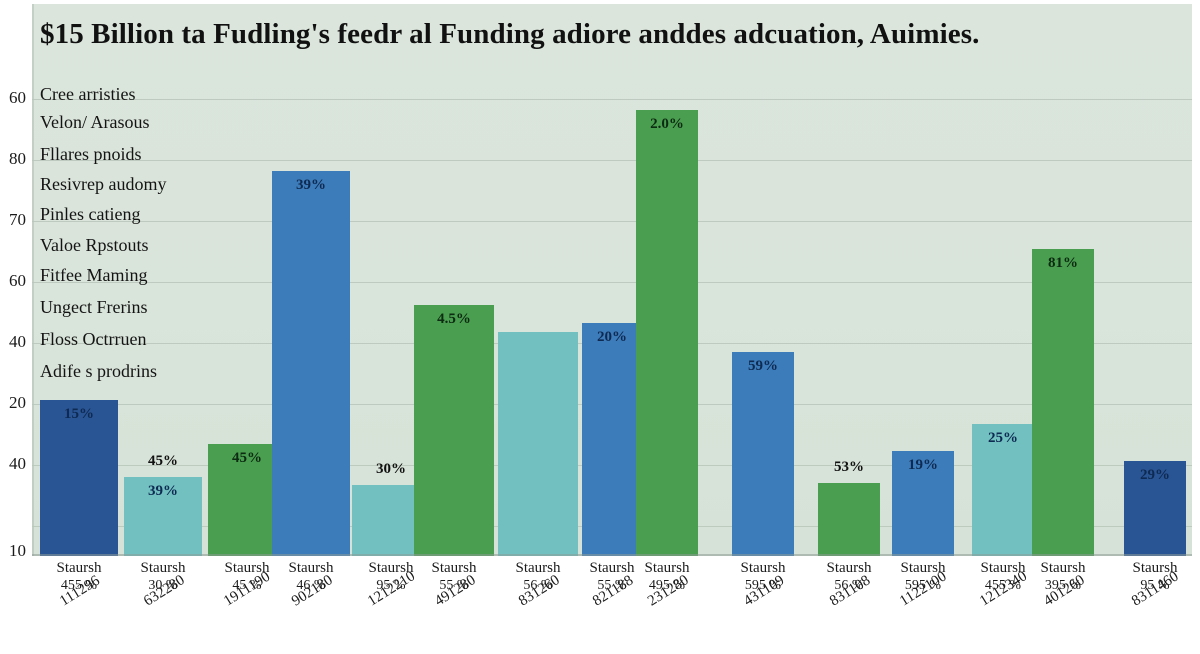 The width and height of the screenshot is (1200, 654). What do you see at coordinates (247, 458) in the screenshot?
I see `bar-value-label: 45%` at bounding box center [247, 458].